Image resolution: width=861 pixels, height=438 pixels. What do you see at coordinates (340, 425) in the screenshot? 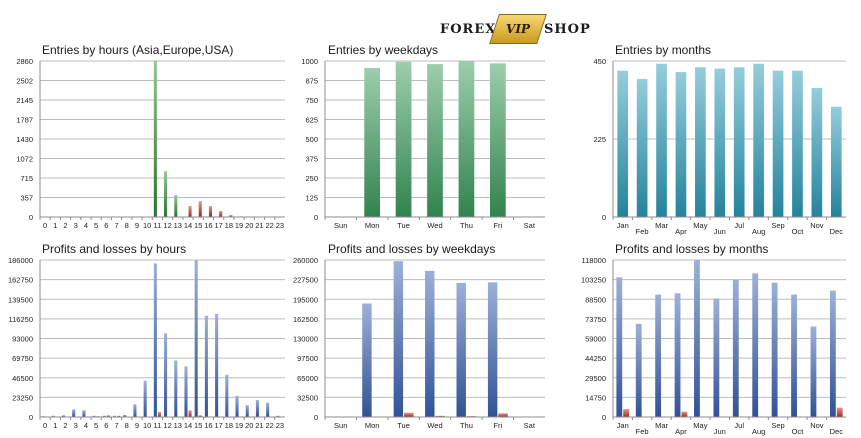
I see `x-tick-label: Sun` at bounding box center [340, 425].